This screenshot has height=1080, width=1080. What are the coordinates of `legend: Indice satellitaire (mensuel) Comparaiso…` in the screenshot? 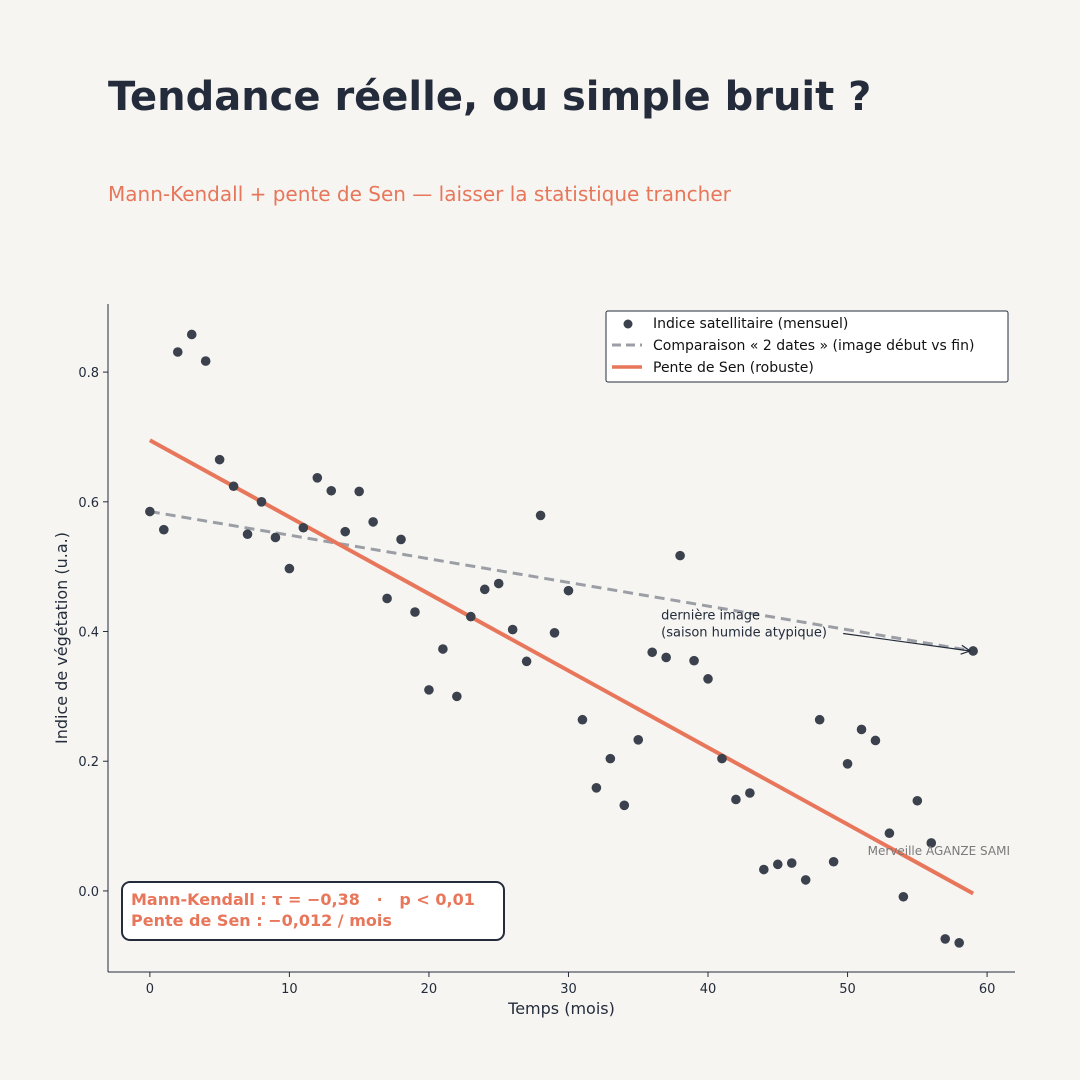 It's located at (807, 346).